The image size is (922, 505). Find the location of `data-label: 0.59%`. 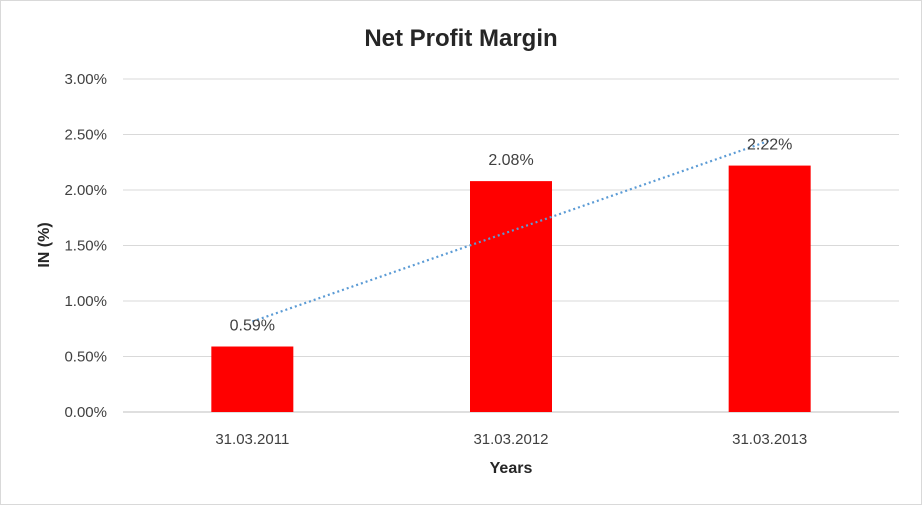

data-label: 0.59% is located at coordinates (252, 326).